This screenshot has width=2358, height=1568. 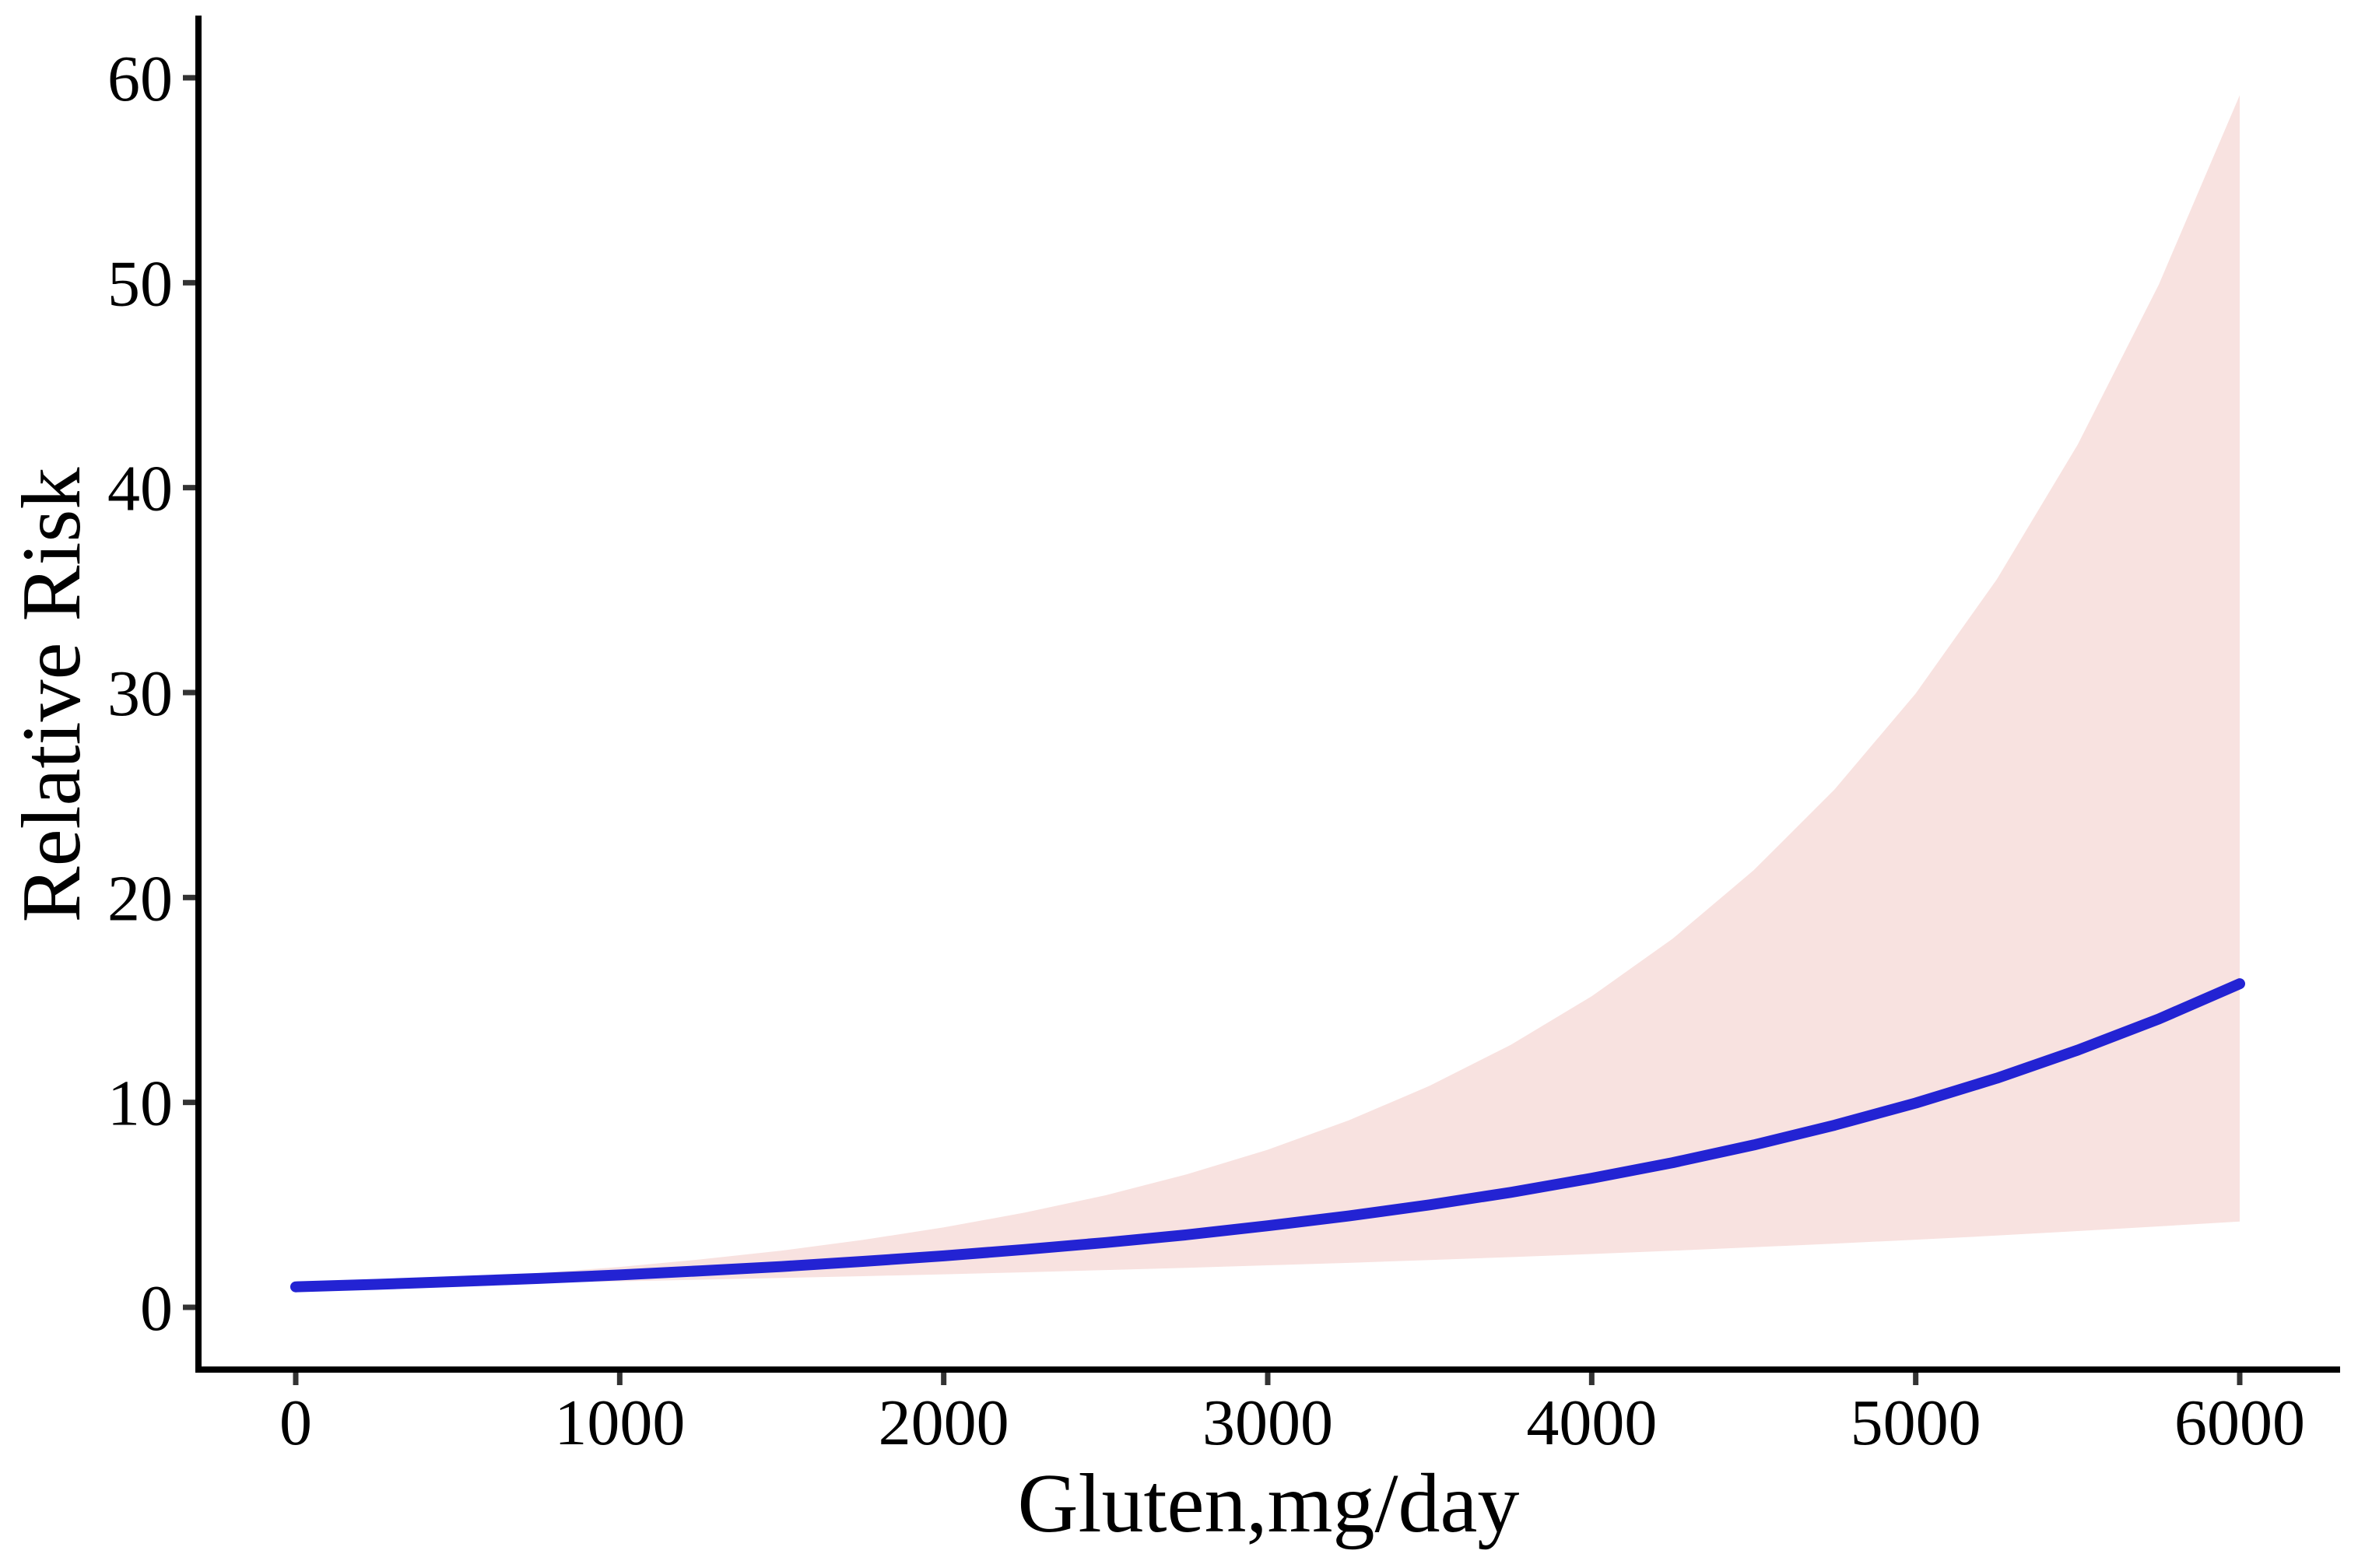 What do you see at coordinates (2240, 1423) in the screenshot?
I see `x-tick-label: 6000` at bounding box center [2240, 1423].